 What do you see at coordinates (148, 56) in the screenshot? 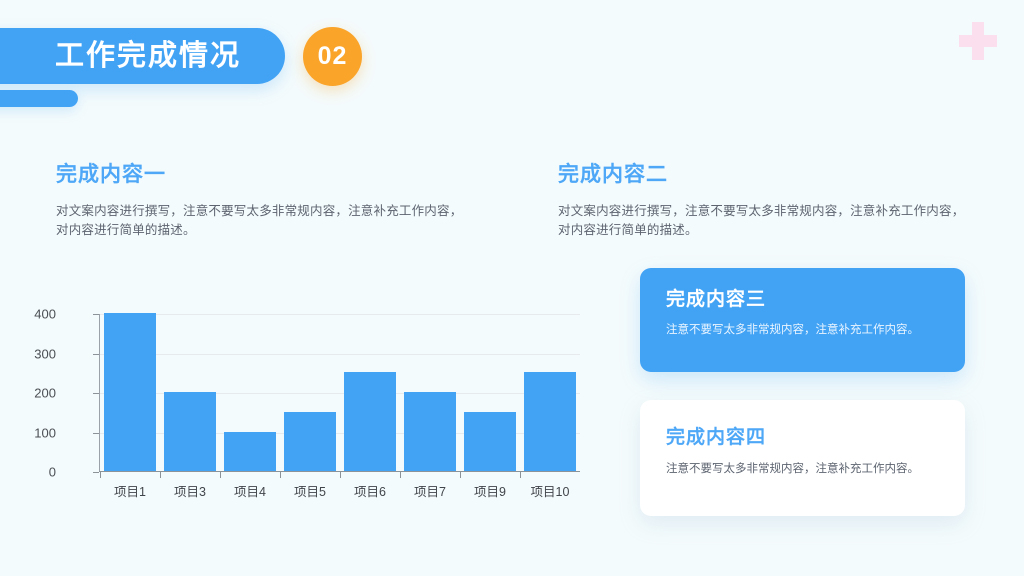
I see `page-title: 工作完成情况` at bounding box center [148, 56].